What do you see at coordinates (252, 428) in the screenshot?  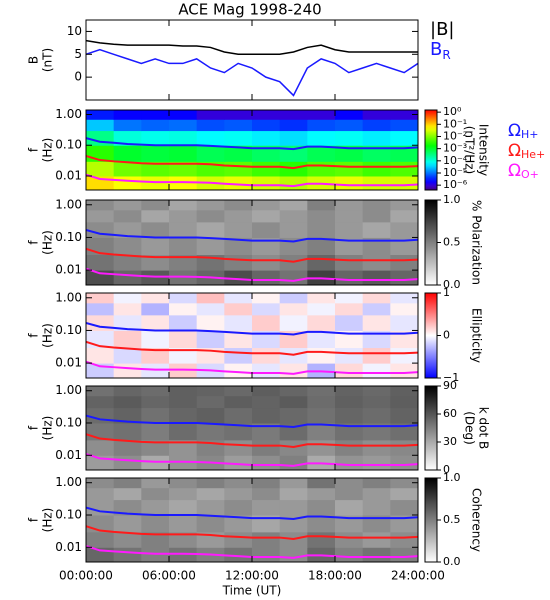 I see `plot-area` at bounding box center [252, 428].